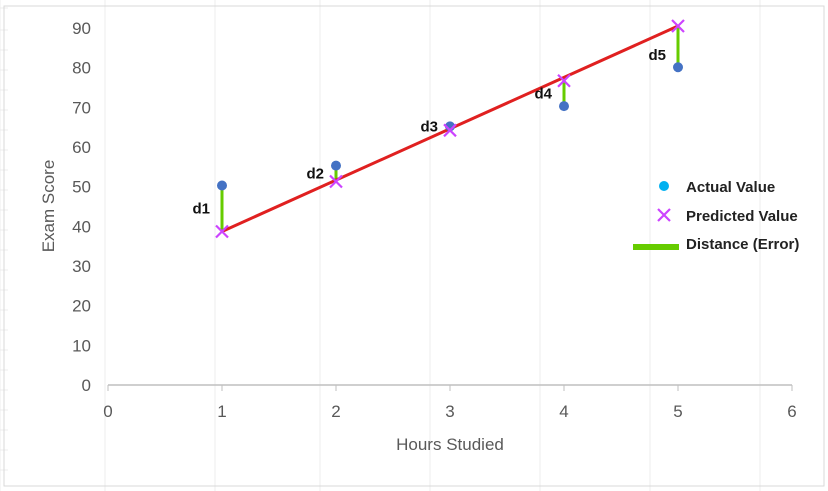 The height and width of the screenshot is (491, 828). I want to click on y-axis-ticks: 0 10 20 30 40 50 60 70 80 90, so click(81, 207).